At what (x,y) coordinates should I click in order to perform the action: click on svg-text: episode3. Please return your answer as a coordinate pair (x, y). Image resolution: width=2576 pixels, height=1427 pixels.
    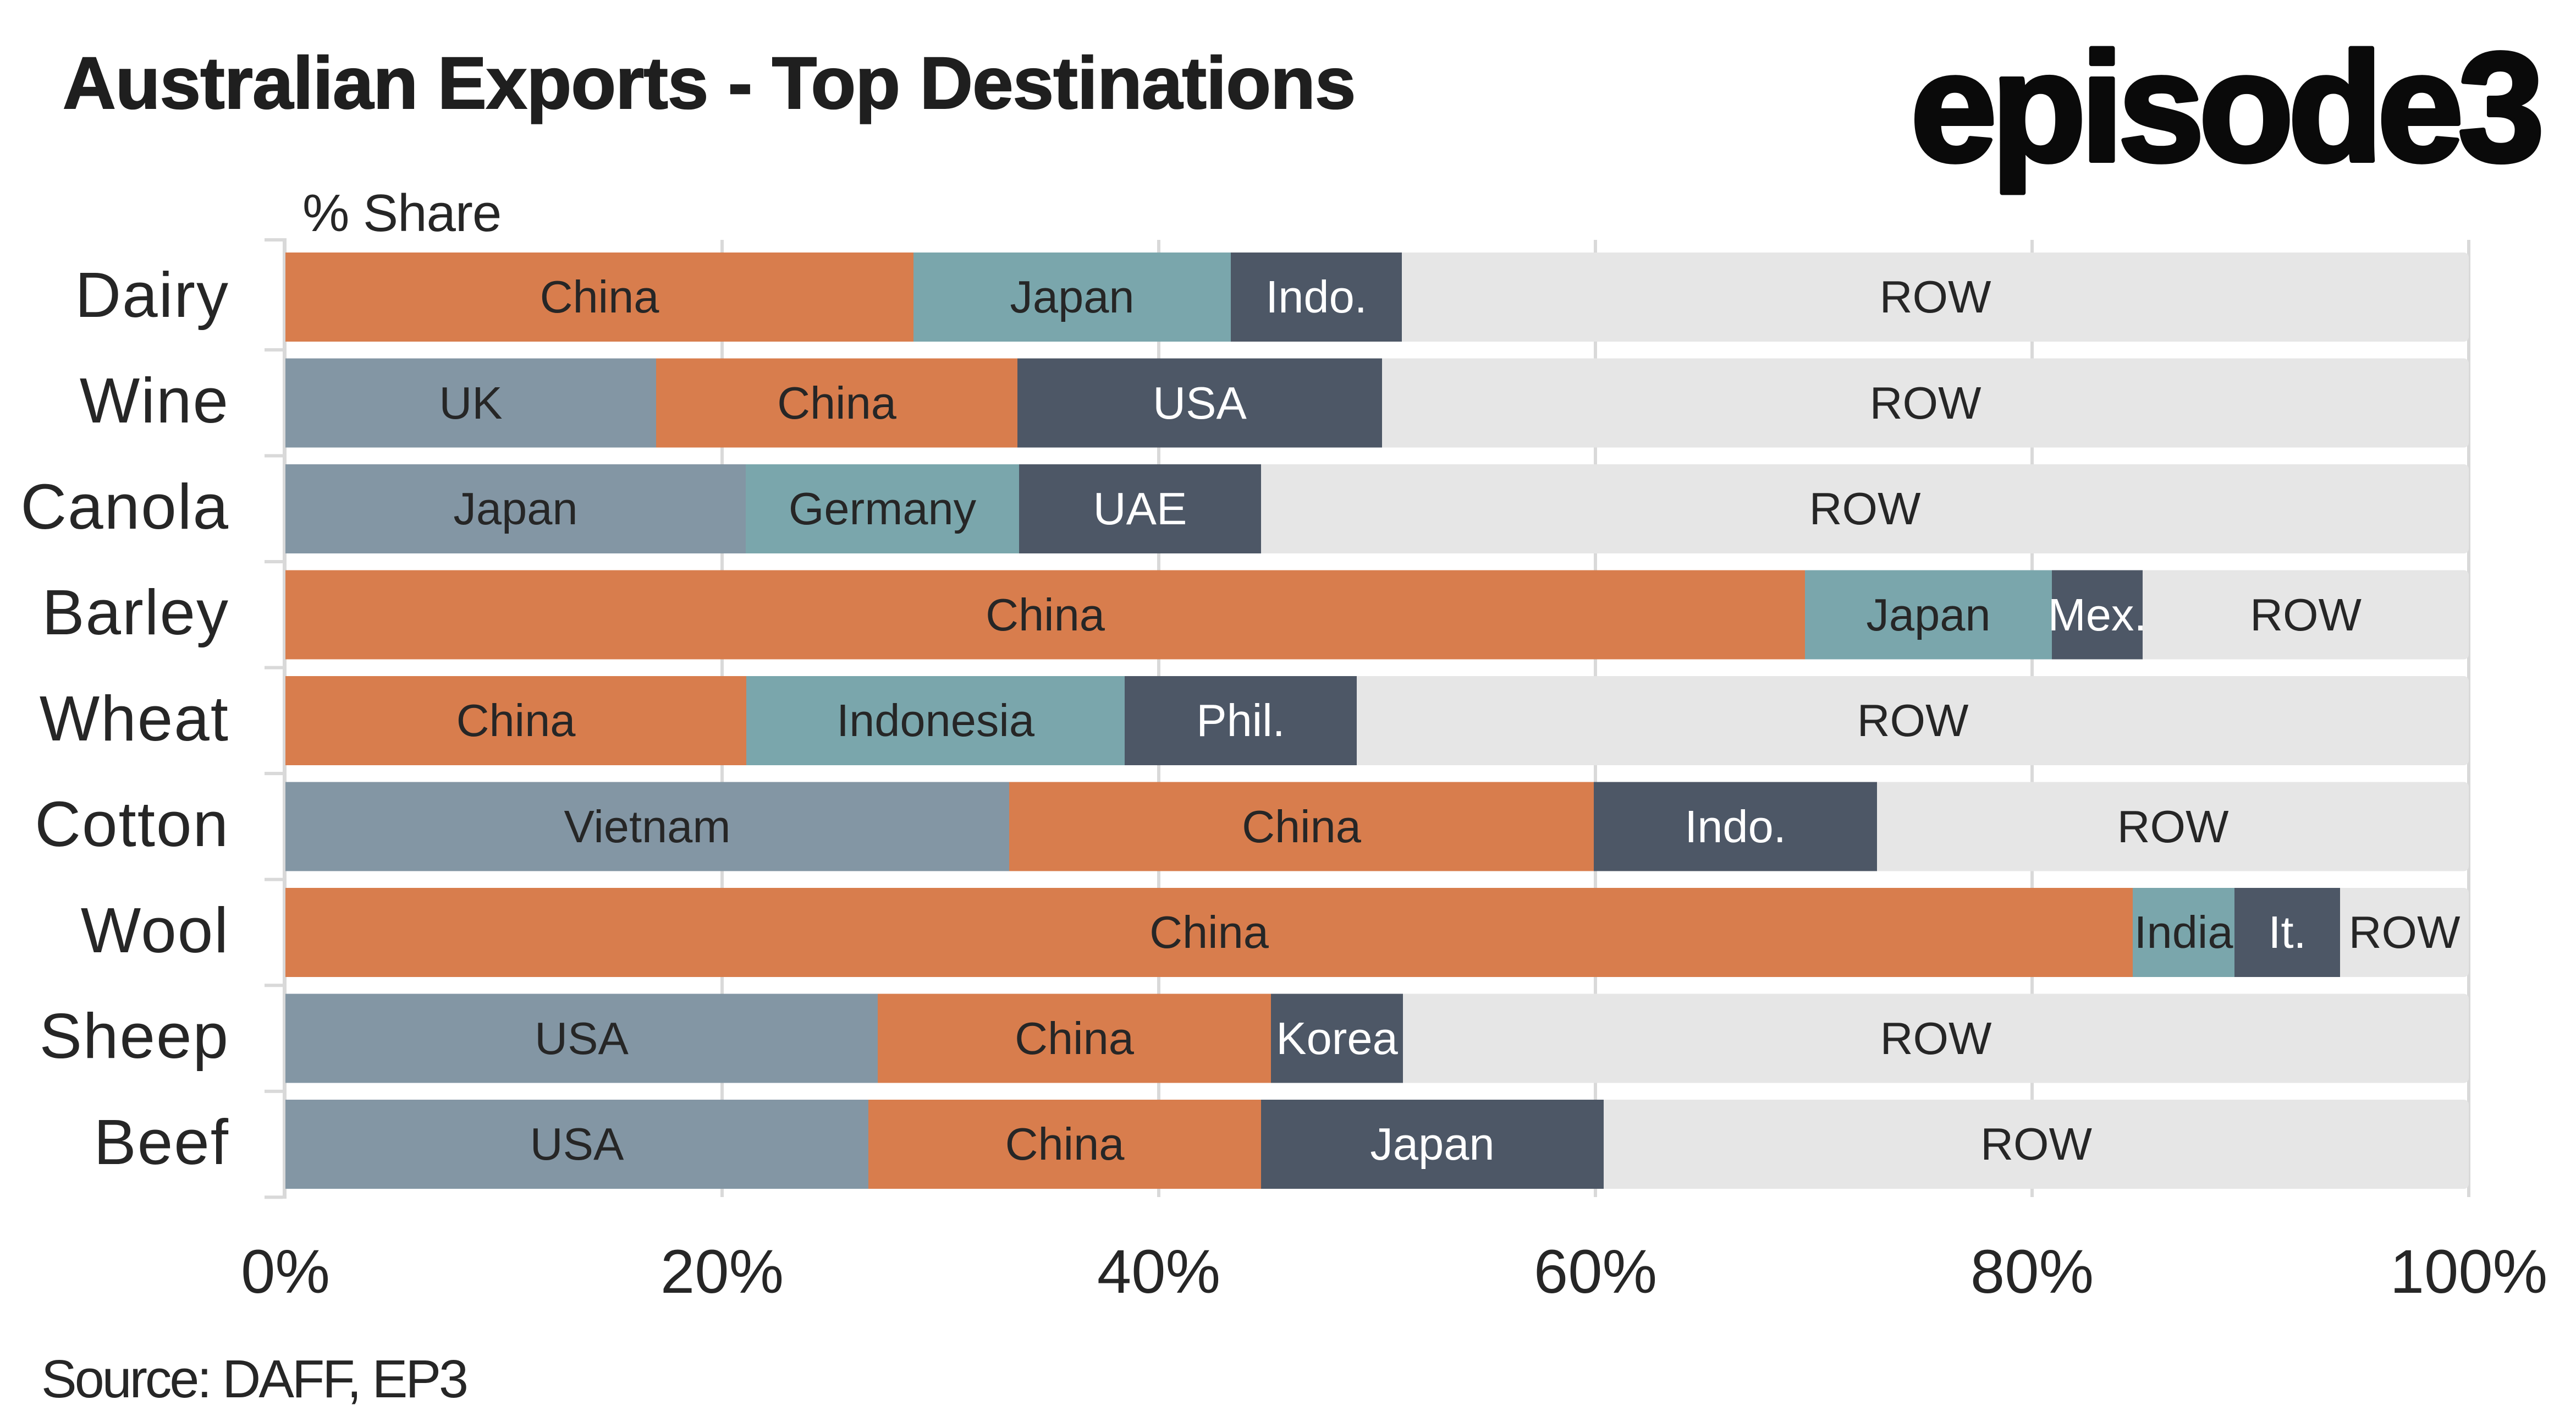
    Looking at the image, I should click on (2225, 107).